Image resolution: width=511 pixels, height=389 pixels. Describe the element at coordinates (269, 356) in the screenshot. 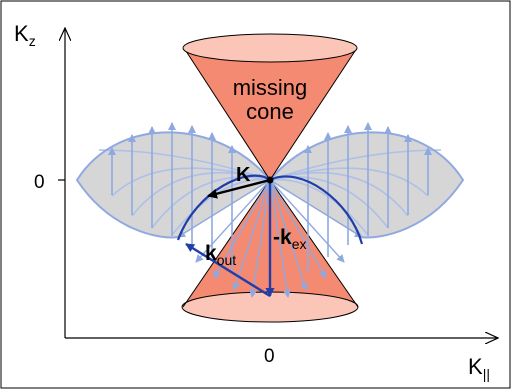

I see `horizontal-zero-label: 0` at that location.